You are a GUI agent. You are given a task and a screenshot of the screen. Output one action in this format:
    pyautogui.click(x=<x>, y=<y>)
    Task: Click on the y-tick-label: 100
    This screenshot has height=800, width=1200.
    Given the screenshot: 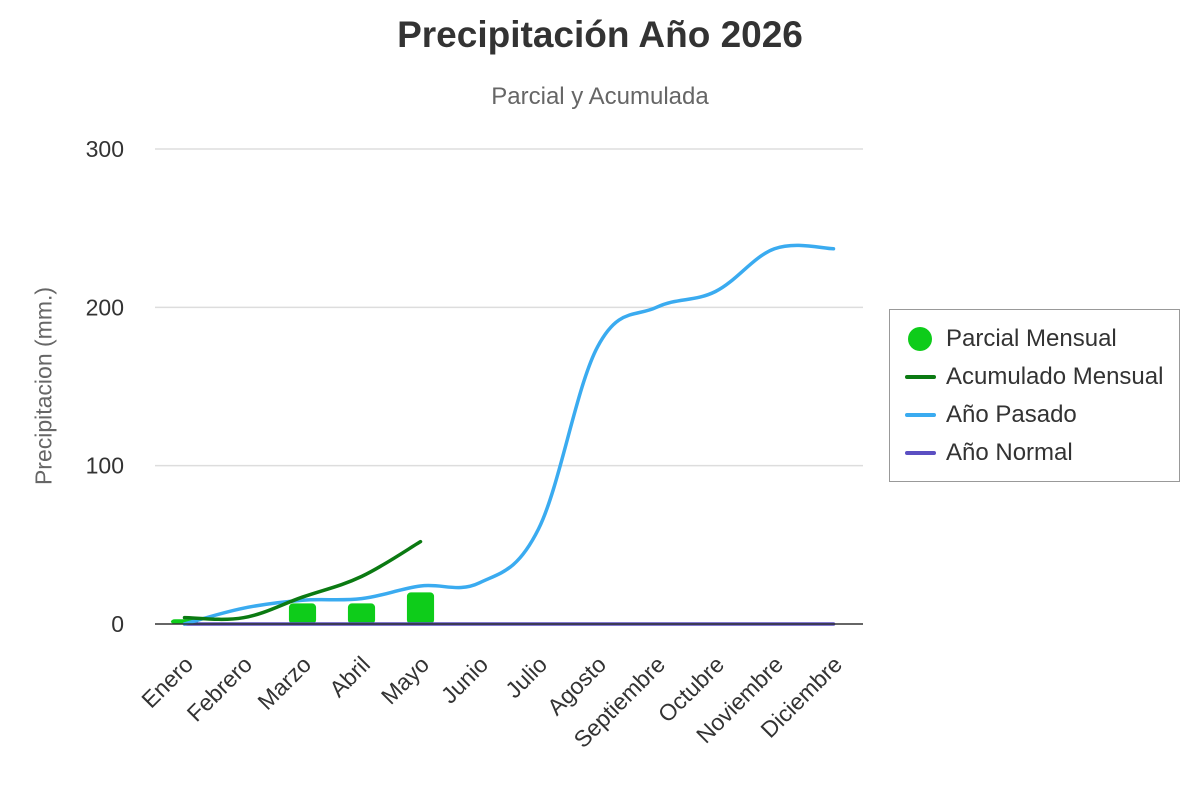 What is the action you would take?
    pyautogui.click(x=105, y=466)
    